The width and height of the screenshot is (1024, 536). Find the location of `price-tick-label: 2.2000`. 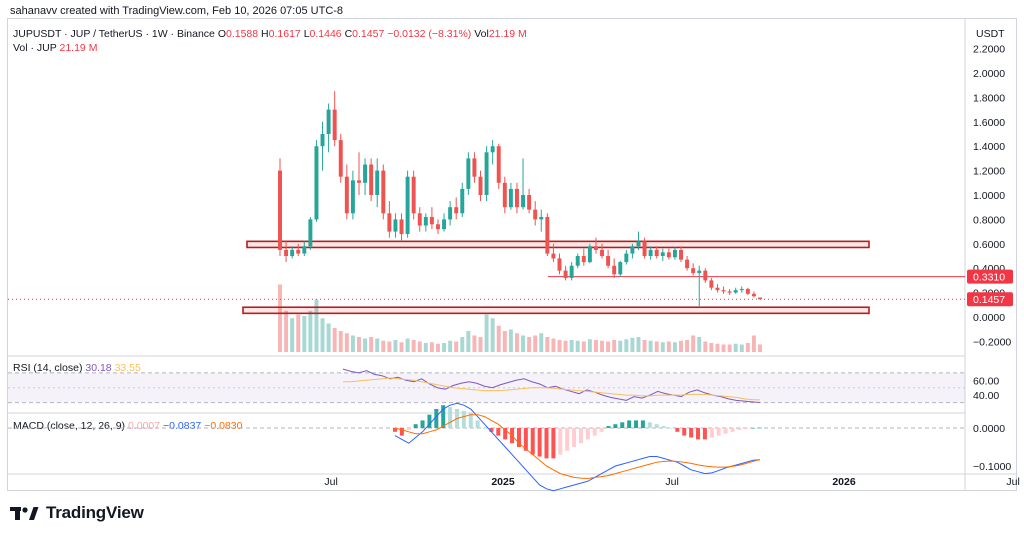

price-tick-label: 2.2000 is located at coordinates (989, 50).